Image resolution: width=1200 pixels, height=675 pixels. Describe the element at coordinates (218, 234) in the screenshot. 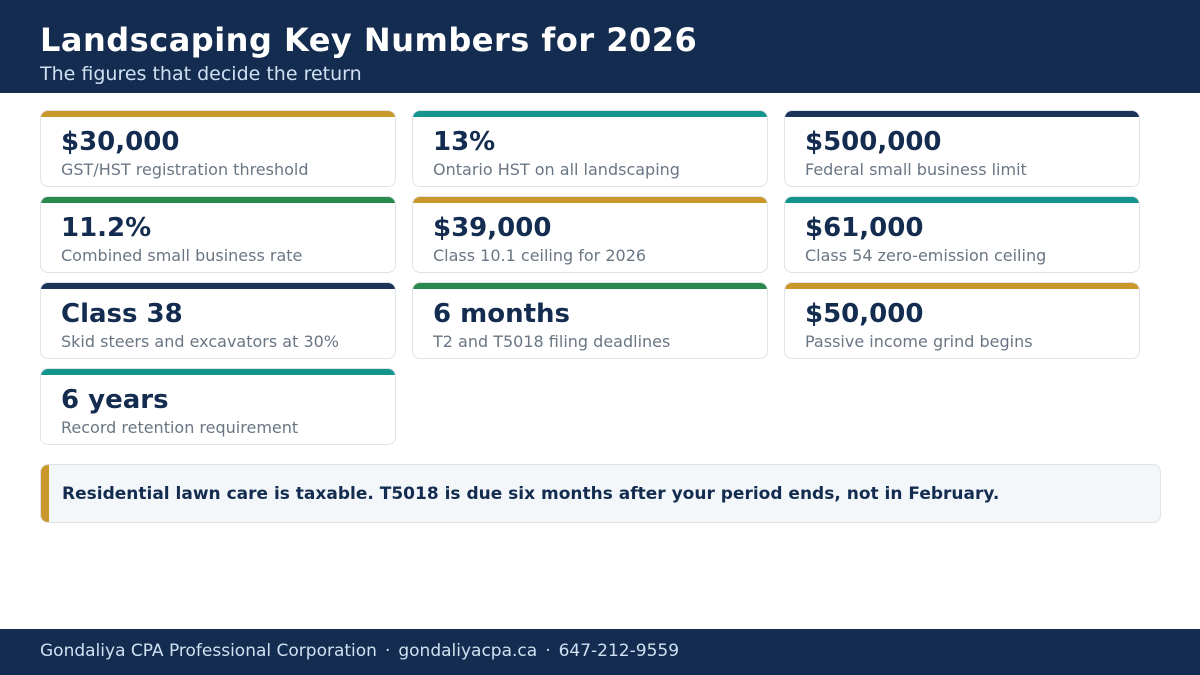

I see `stat-card-small-business-rate: 11.2% Combined small business rate` at that location.